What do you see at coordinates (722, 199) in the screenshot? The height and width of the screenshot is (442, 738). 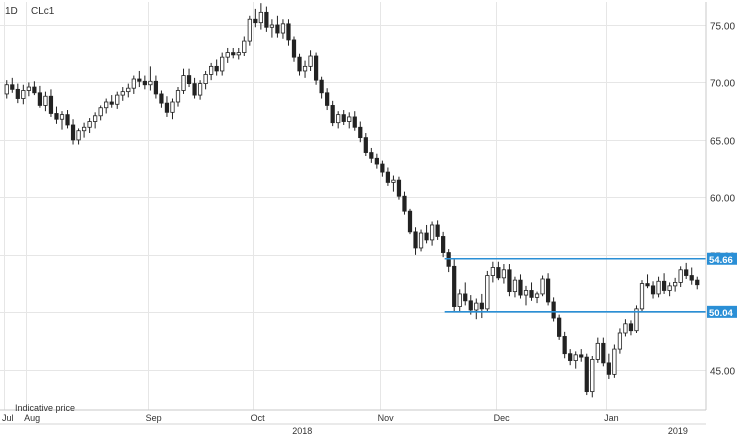 I see `y-tick-label: 60.00` at bounding box center [722, 199].